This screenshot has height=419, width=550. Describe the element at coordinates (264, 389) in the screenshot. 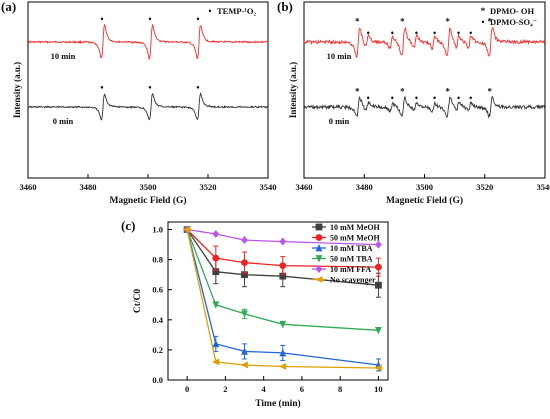

I see `x-tick-label: 4` at that location.